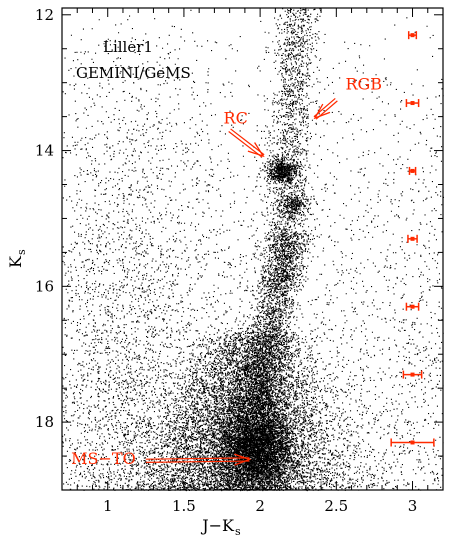  Describe the element at coordinates (21, 252) in the screenshot. I see `y-axis-label-subscript: s` at that location.